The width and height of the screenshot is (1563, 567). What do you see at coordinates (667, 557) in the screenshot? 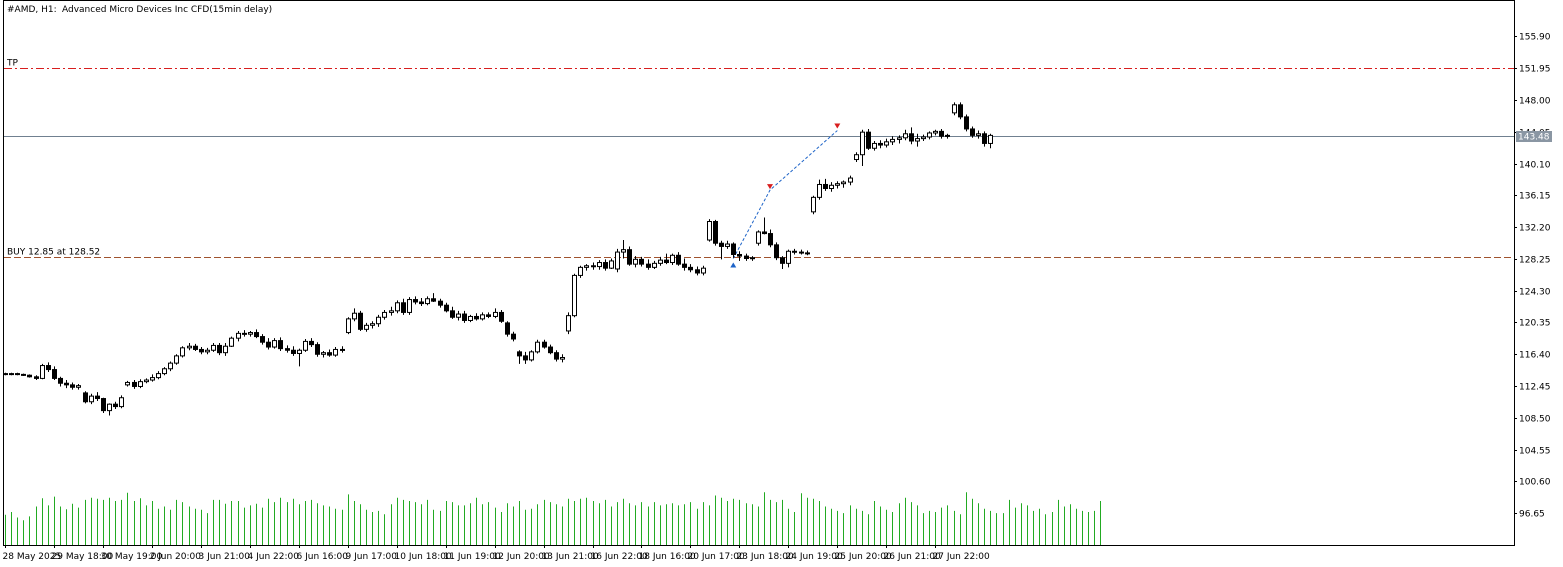
I see `x-tick-label: 18 Jun 16:00` at bounding box center [667, 557].